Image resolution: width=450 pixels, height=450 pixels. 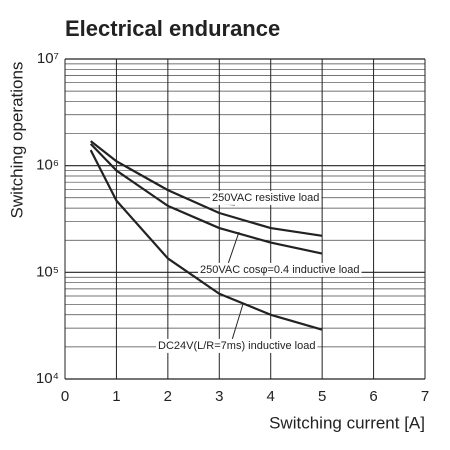 I want to click on x-tick-label: 0, so click(x=65, y=396).